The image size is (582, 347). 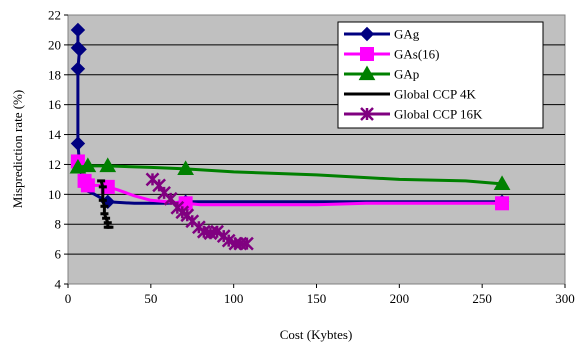 I want to click on legend-label: GAp, so click(x=406, y=74).